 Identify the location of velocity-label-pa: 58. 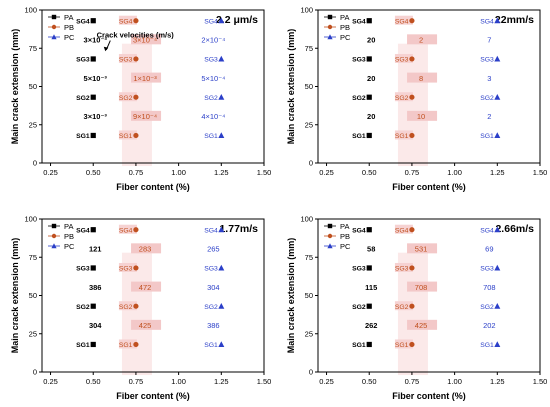
(371, 249).